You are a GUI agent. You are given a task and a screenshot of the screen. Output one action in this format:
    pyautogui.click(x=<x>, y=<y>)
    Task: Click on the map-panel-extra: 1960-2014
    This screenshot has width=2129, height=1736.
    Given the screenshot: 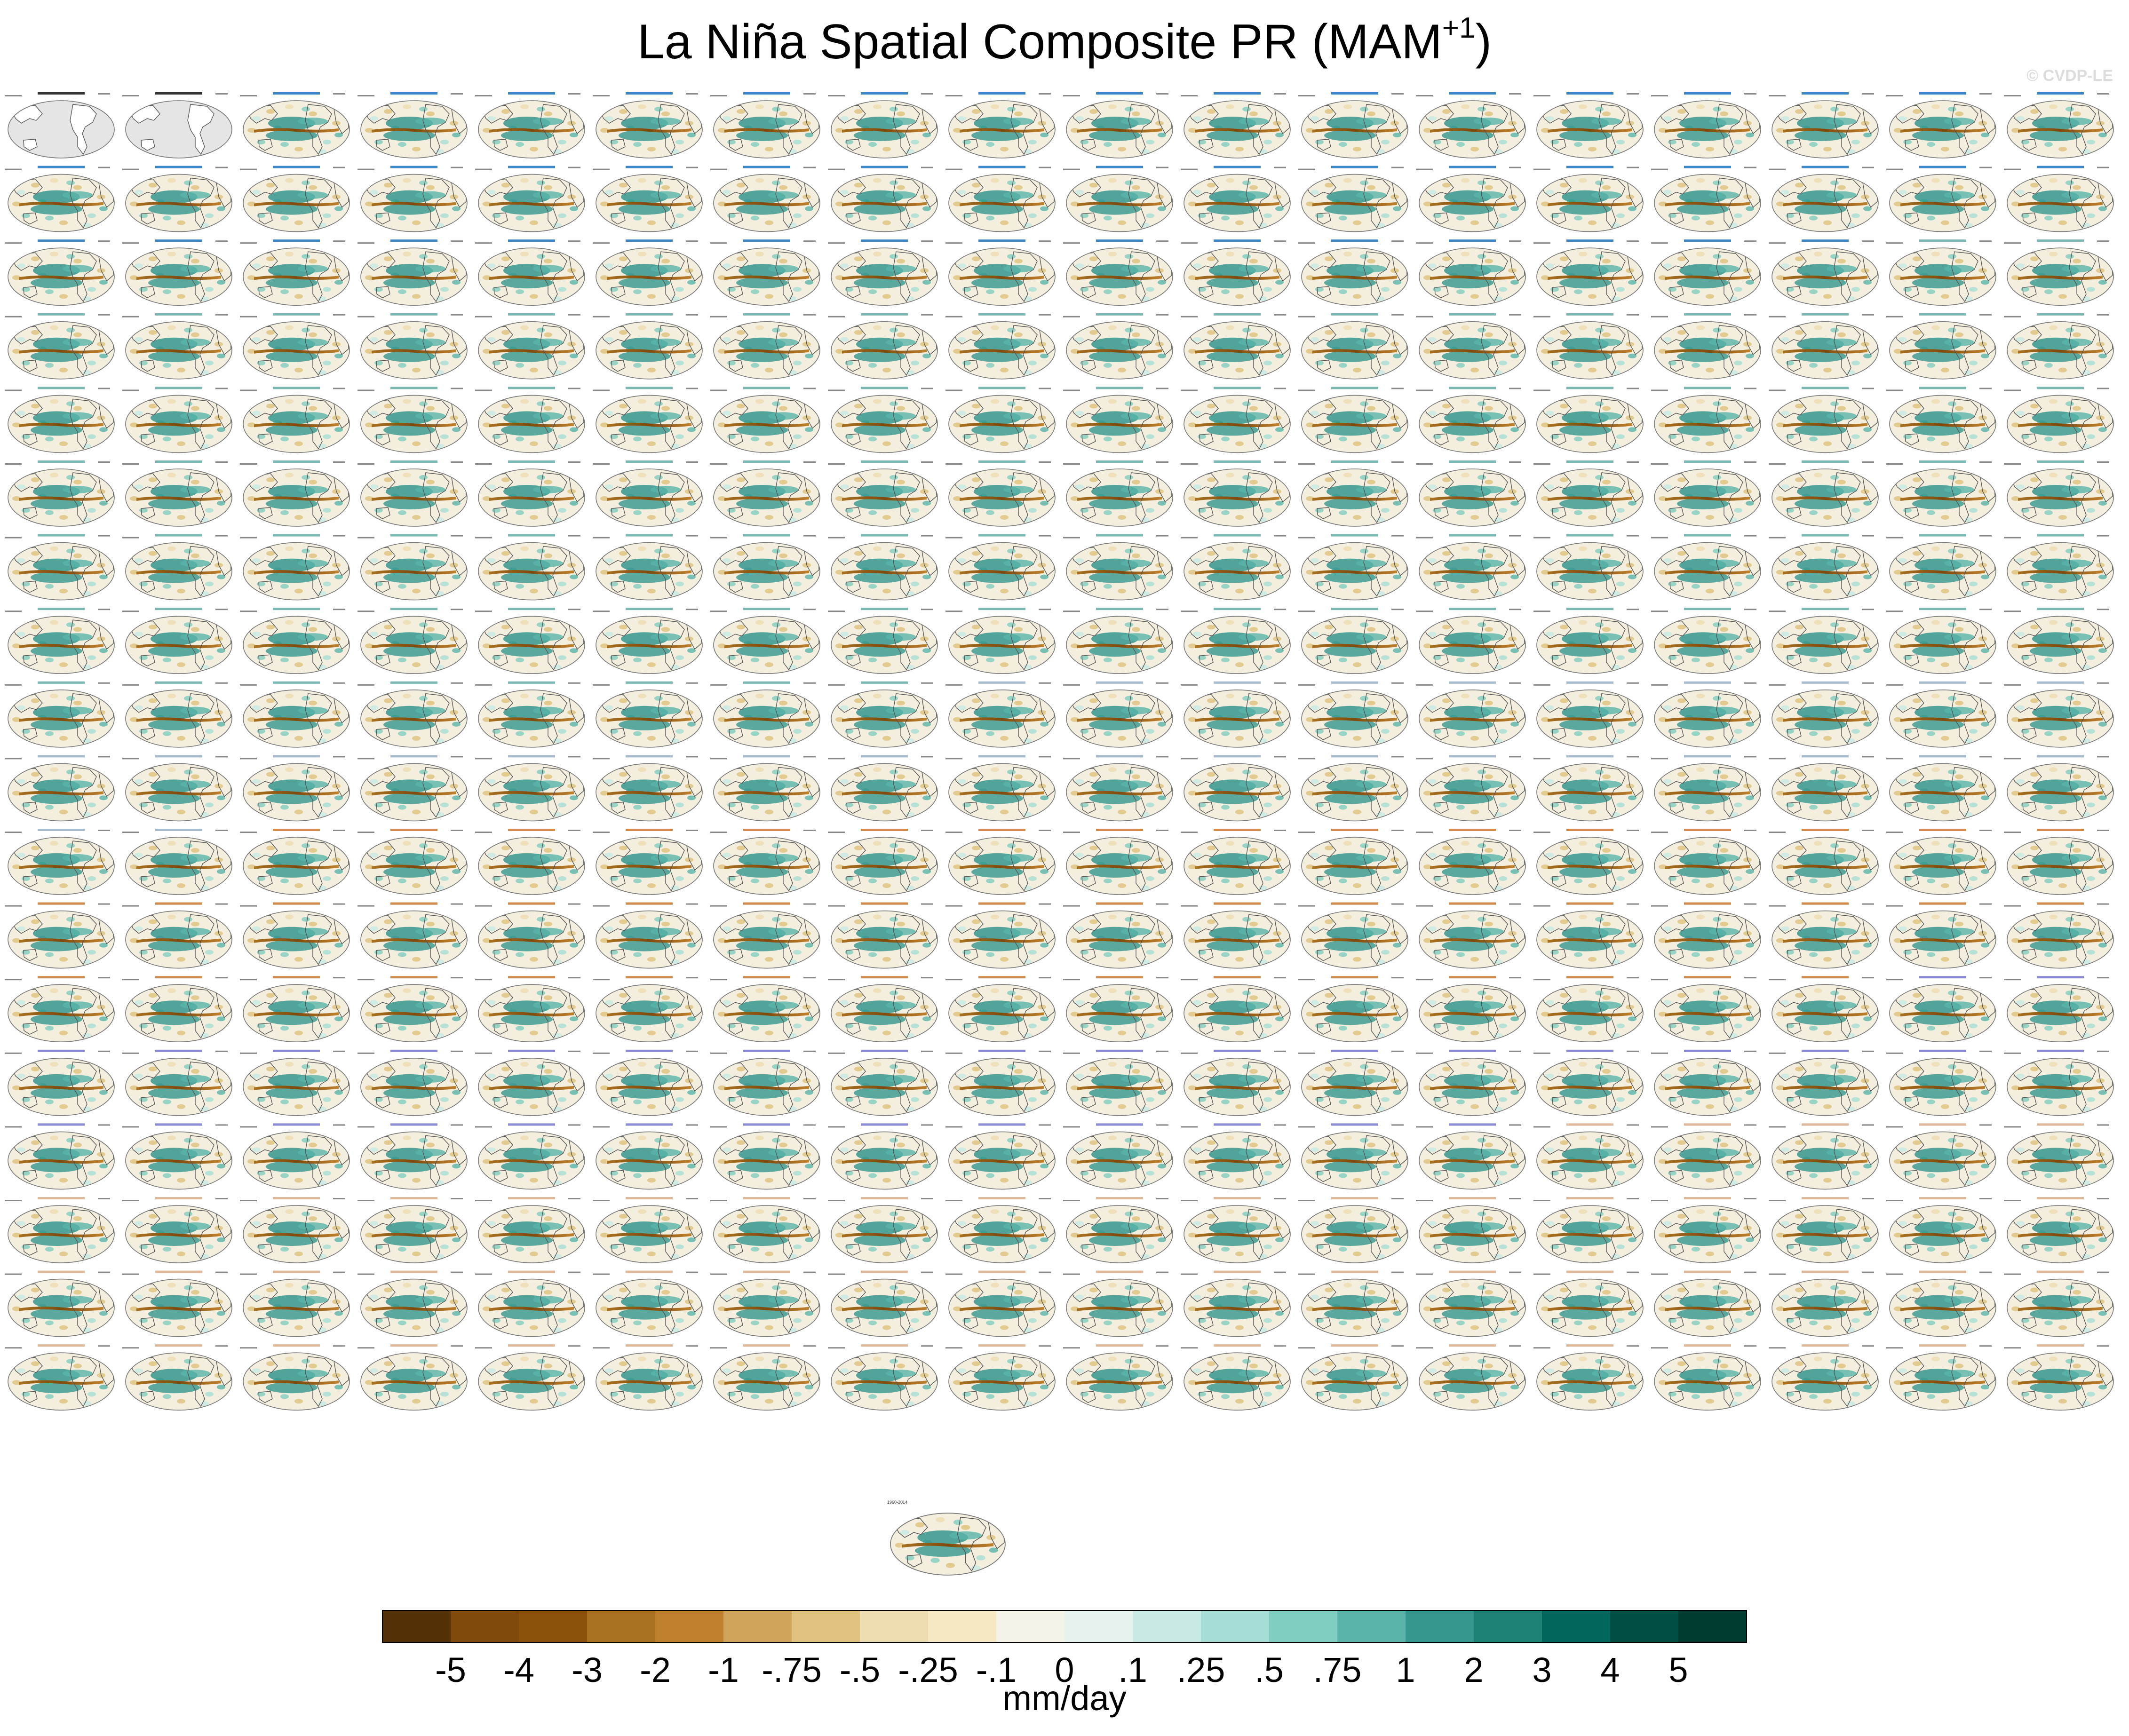 What is the action you would take?
    pyautogui.click(x=946, y=1538)
    